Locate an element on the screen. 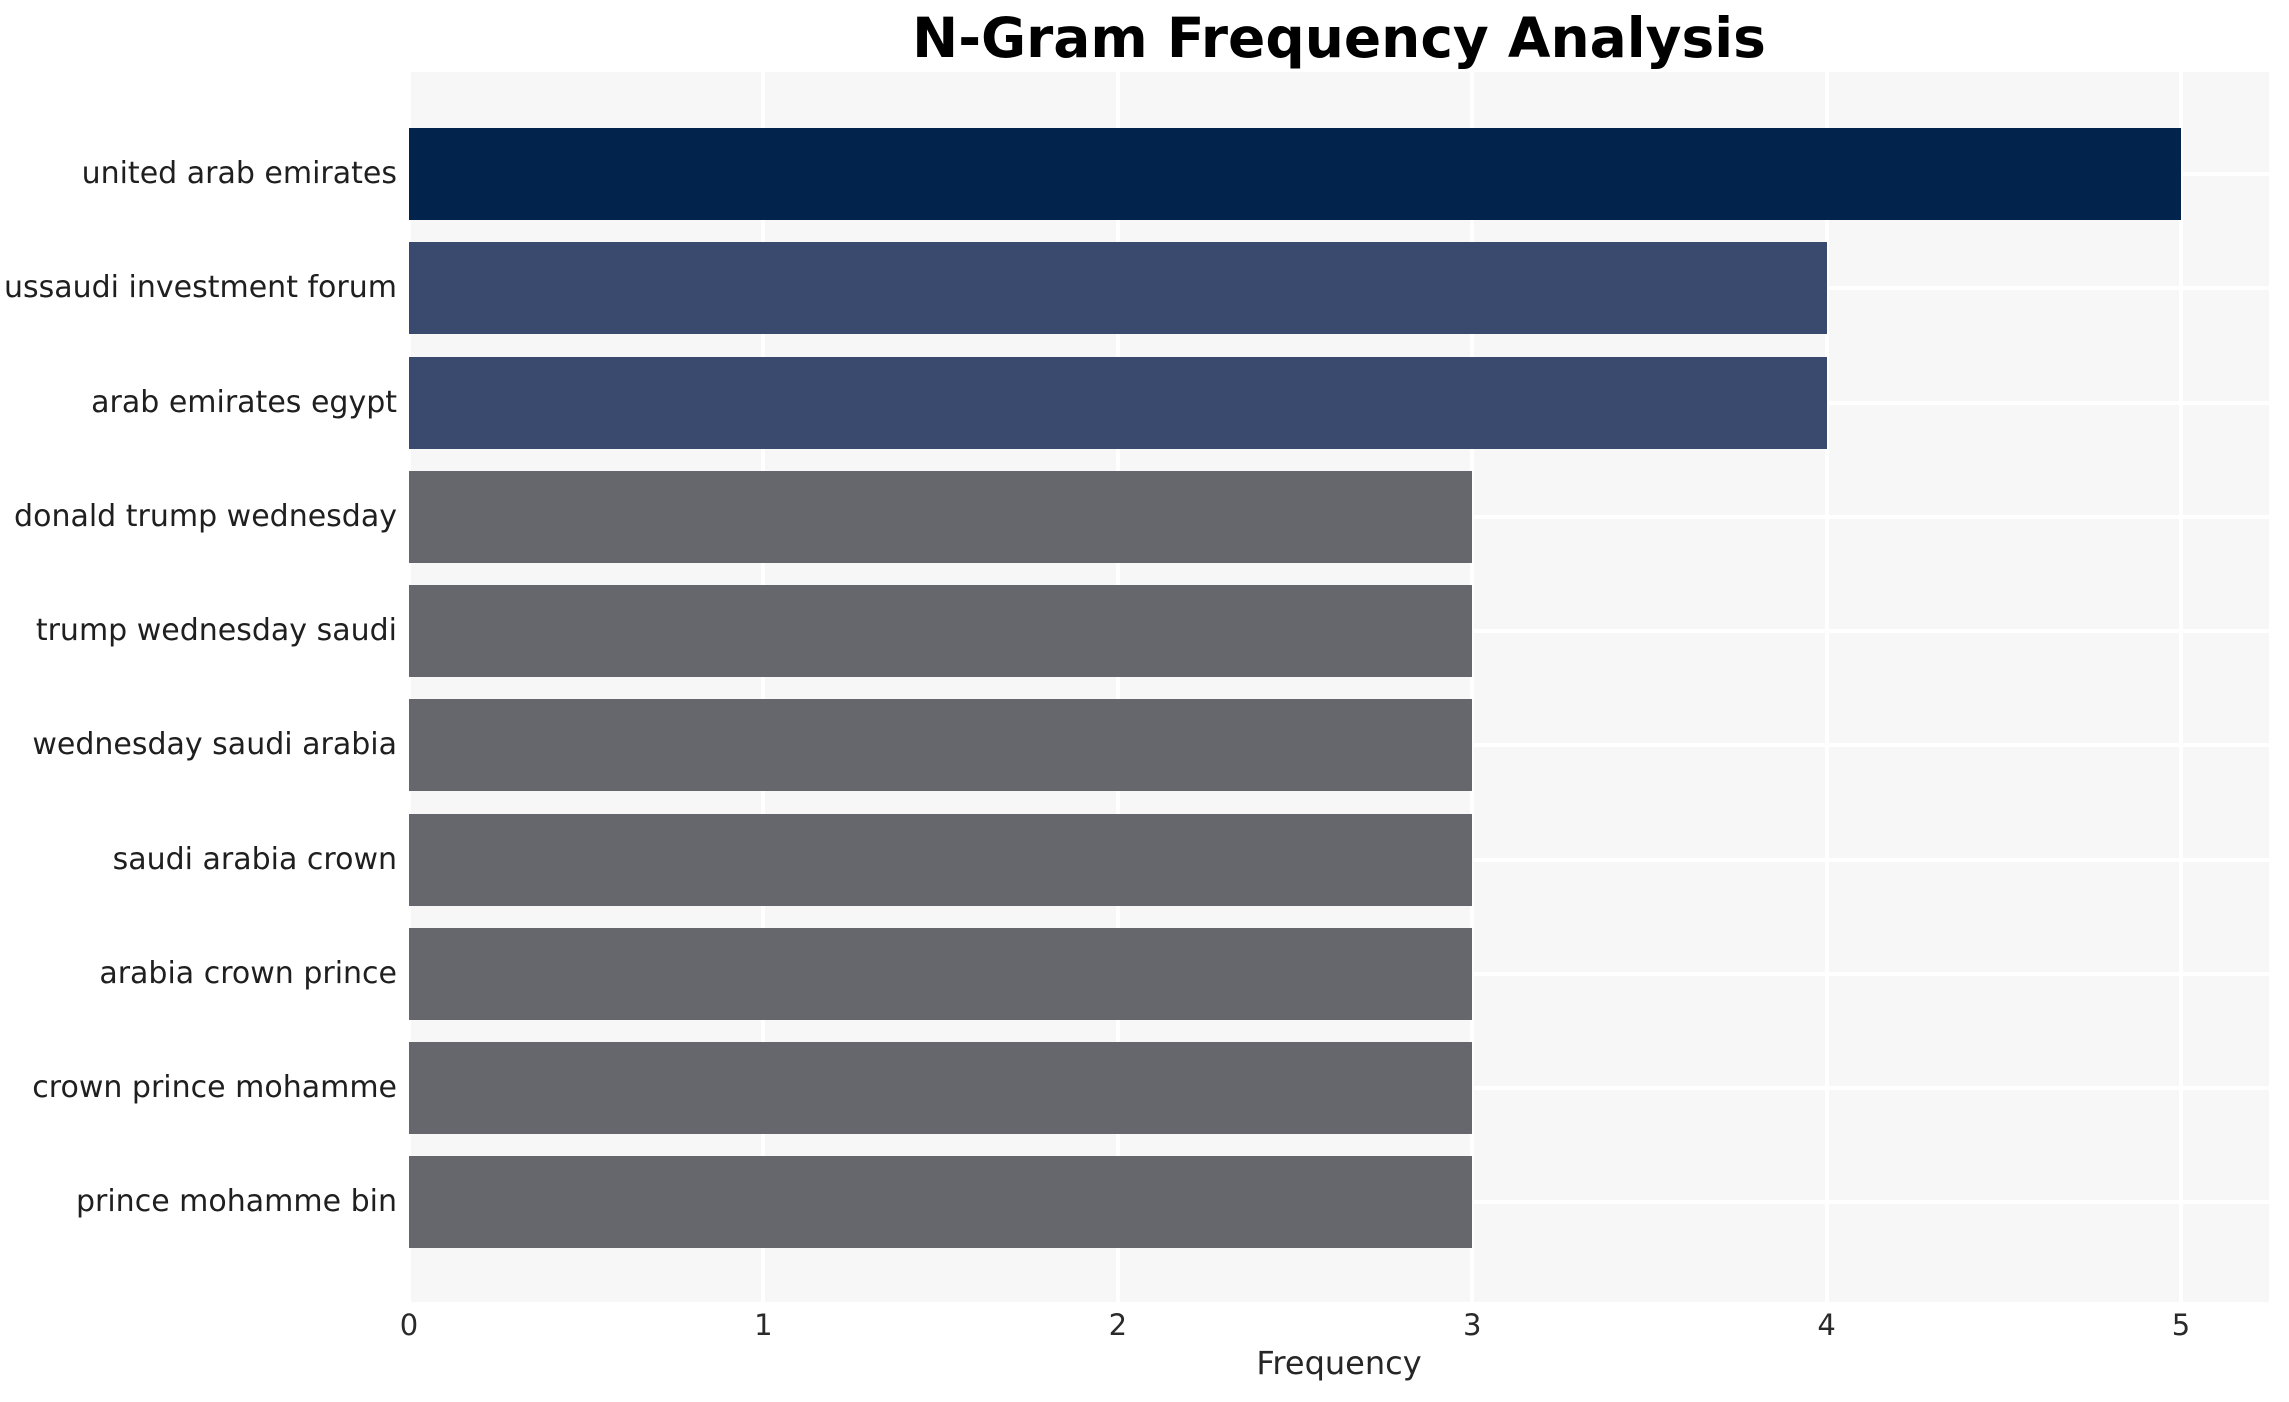 The height and width of the screenshot is (1402, 2289). y-tick-label-7: arabia crown prince is located at coordinates (248, 973).